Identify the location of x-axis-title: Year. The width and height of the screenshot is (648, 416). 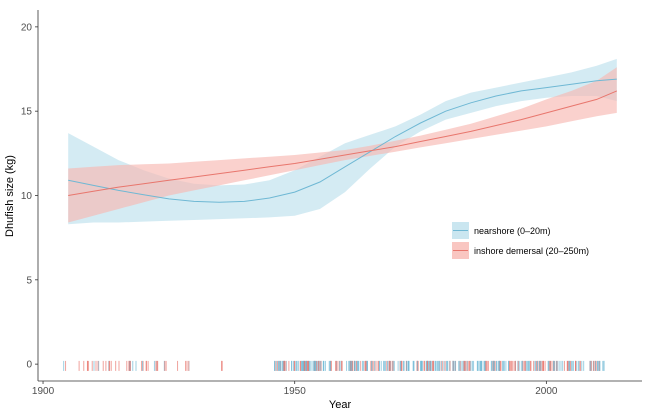
(340, 405).